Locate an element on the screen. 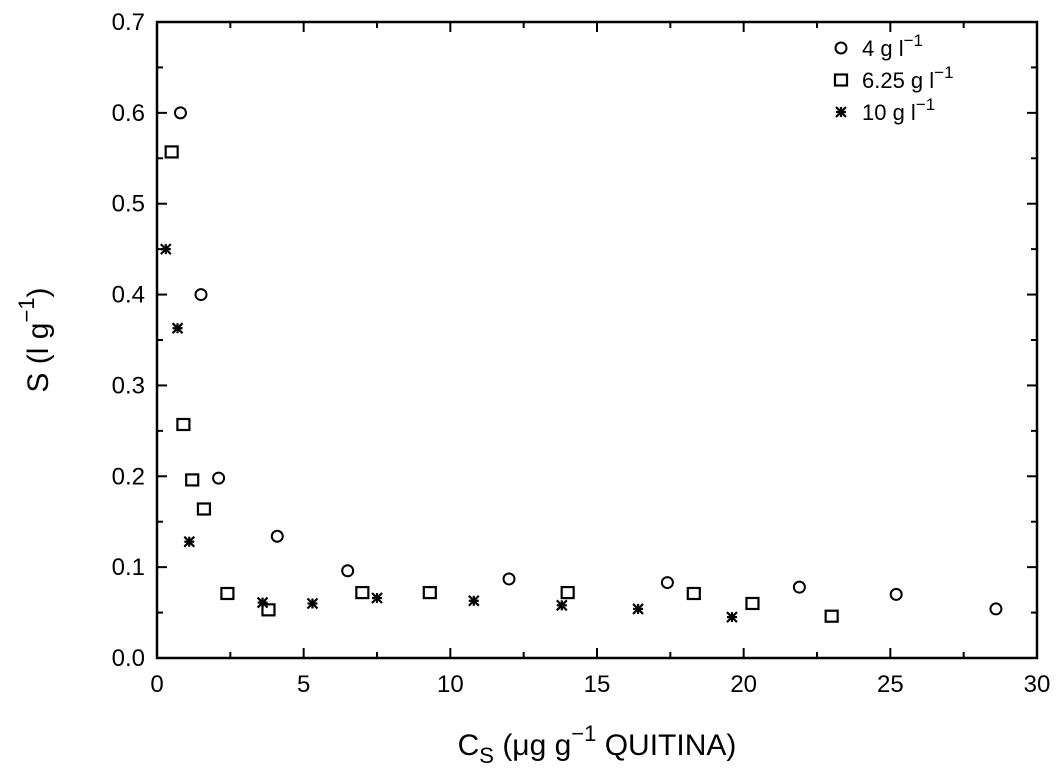 This screenshot has height=771, width=1056. legend-marker-asterisk is located at coordinates (841, 112).